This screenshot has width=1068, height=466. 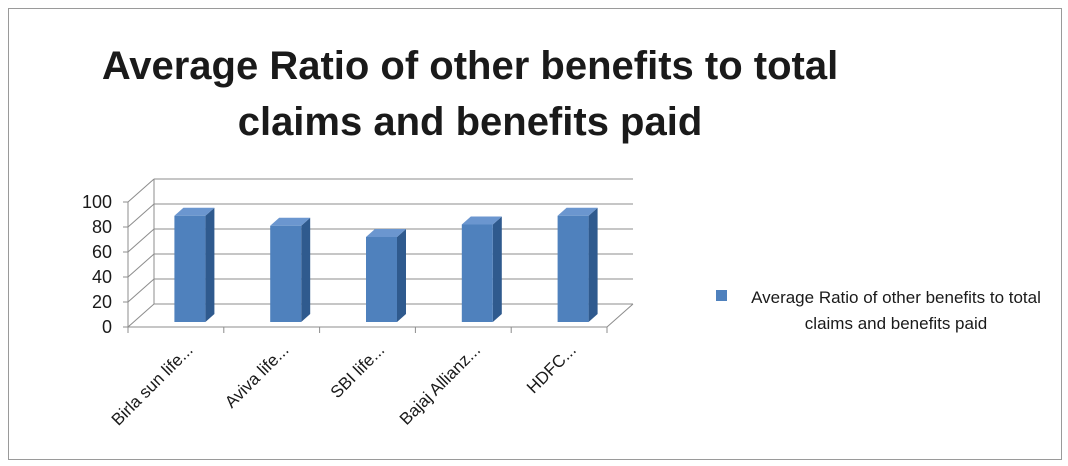 What do you see at coordinates (97, 202) in the screenshot?
I see `y-tick-label: 100` at bounding box center [97, 202].